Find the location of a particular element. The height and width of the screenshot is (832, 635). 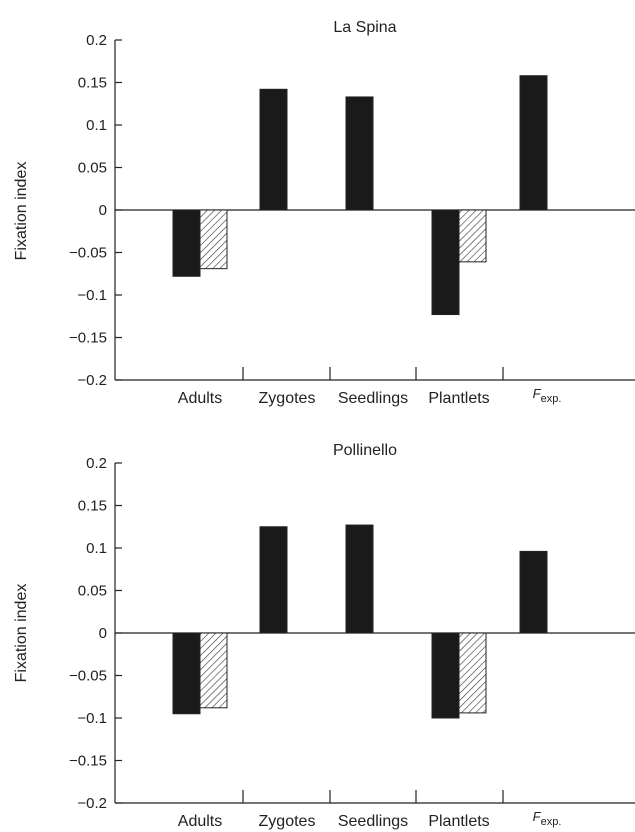

bars is located at coordinates (360, 621).